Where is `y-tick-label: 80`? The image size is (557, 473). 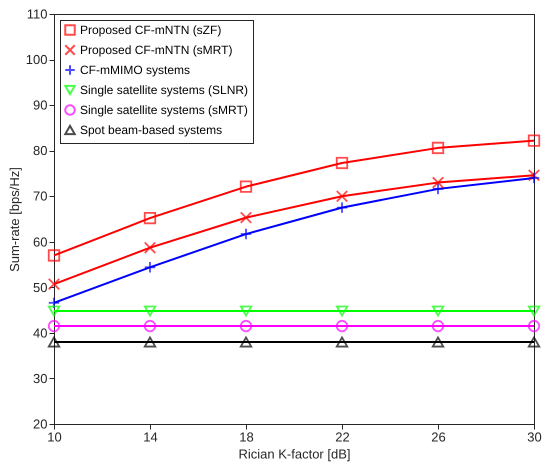 y-tick-label: 80 is located at coordinates (40, 150).